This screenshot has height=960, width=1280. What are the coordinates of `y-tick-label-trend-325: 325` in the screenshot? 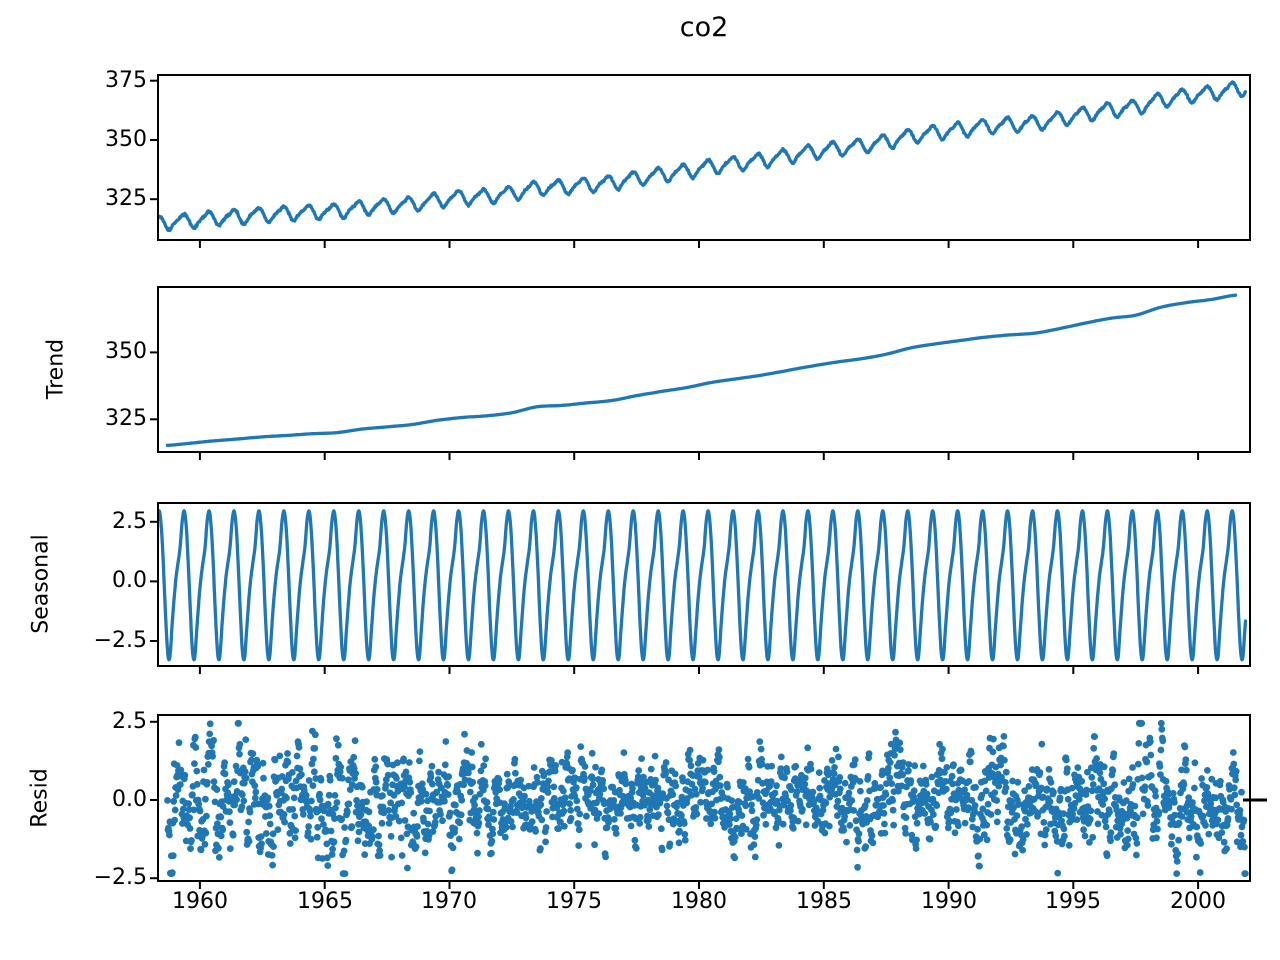 It's located at (126, 418).